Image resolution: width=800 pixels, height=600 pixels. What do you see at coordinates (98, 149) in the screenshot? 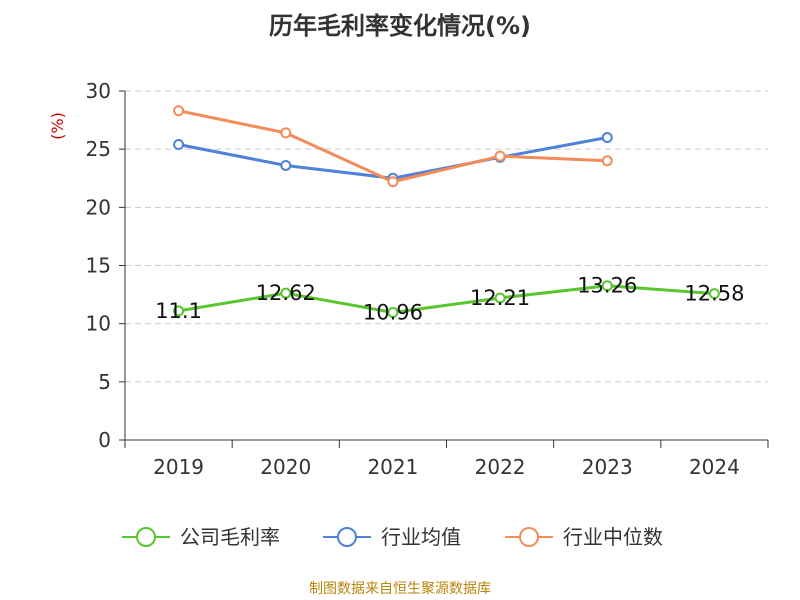
I see `y-tick-label: 25` at bounding box center [98, 149].